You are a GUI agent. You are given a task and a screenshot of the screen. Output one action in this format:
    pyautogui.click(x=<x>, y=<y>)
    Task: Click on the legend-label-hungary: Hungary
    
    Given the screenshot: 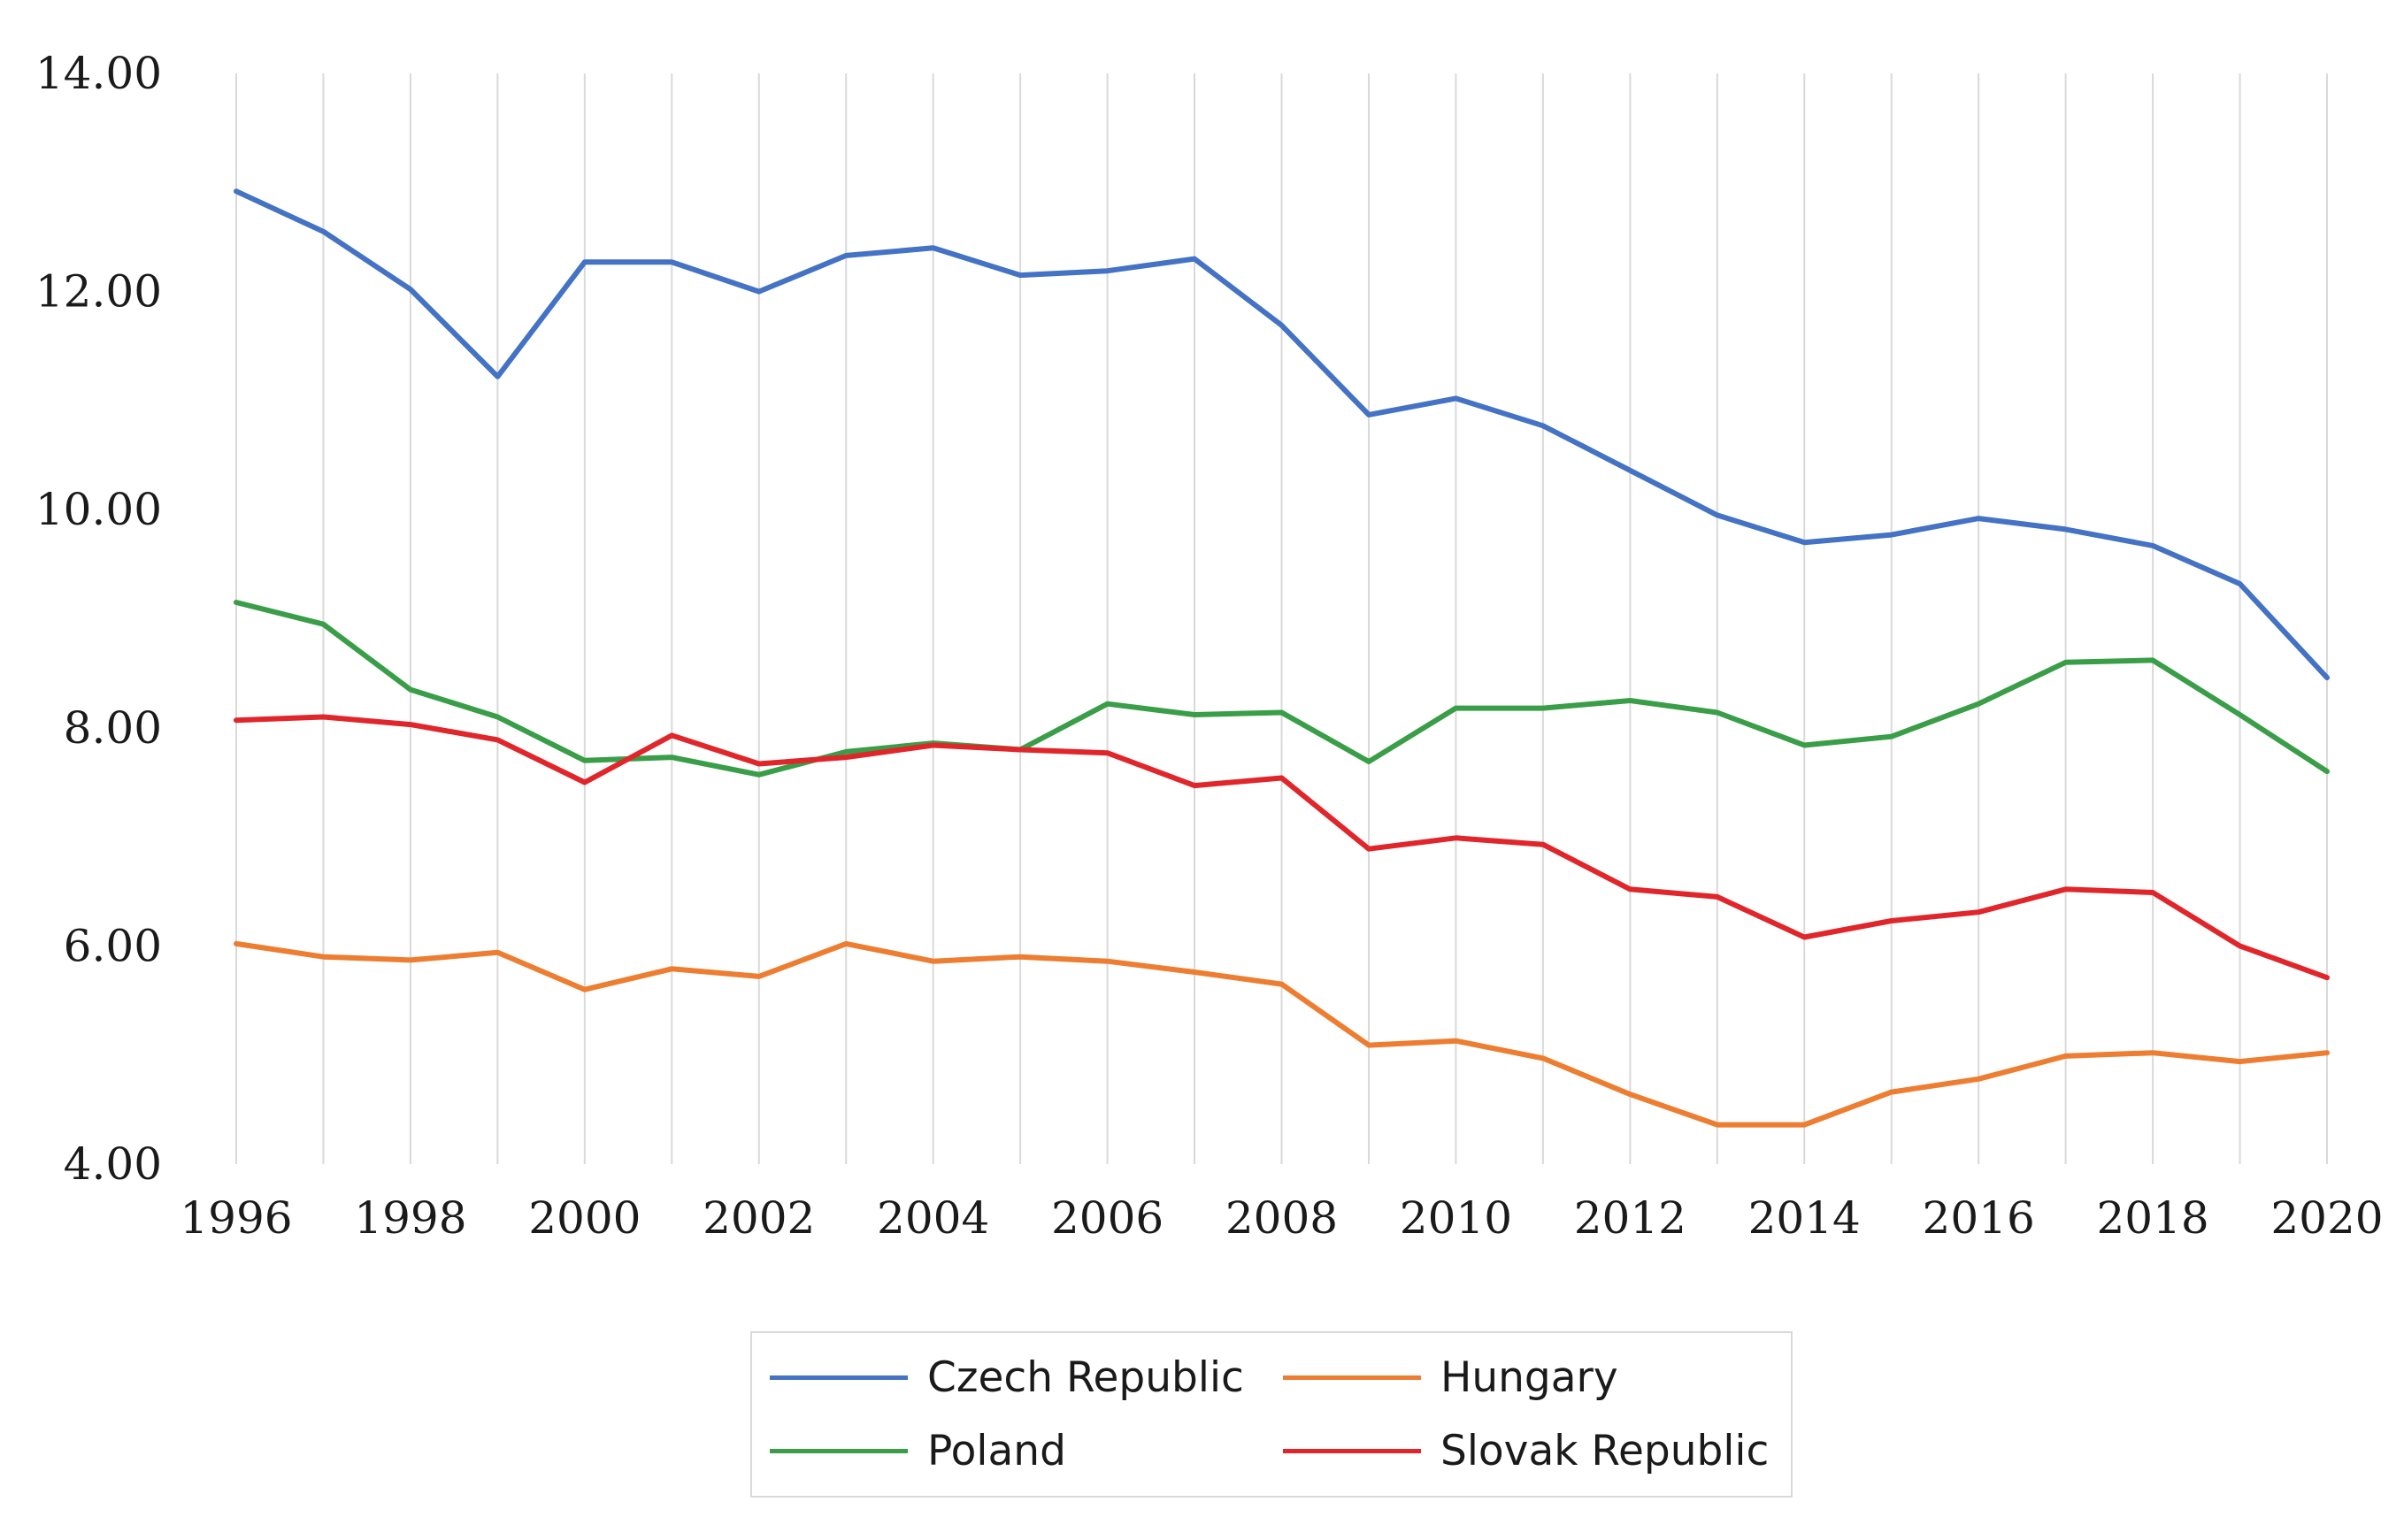 What is the action you would take?
    pyautogui.click(x=1529, y=1377)
    